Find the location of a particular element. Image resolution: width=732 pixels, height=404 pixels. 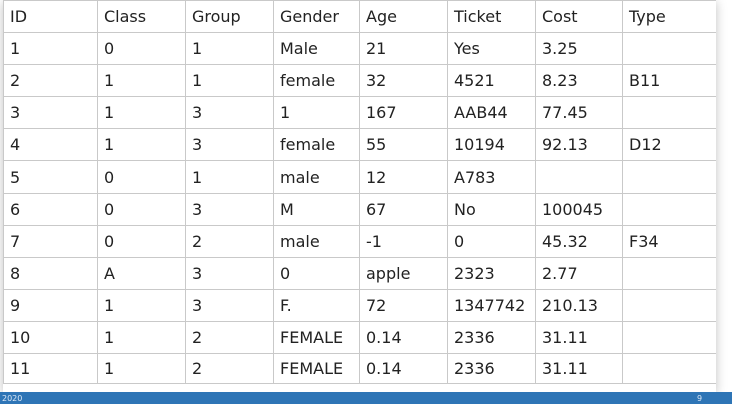

table-cell-ticket: 2323 is located at coordinates (491, 273).